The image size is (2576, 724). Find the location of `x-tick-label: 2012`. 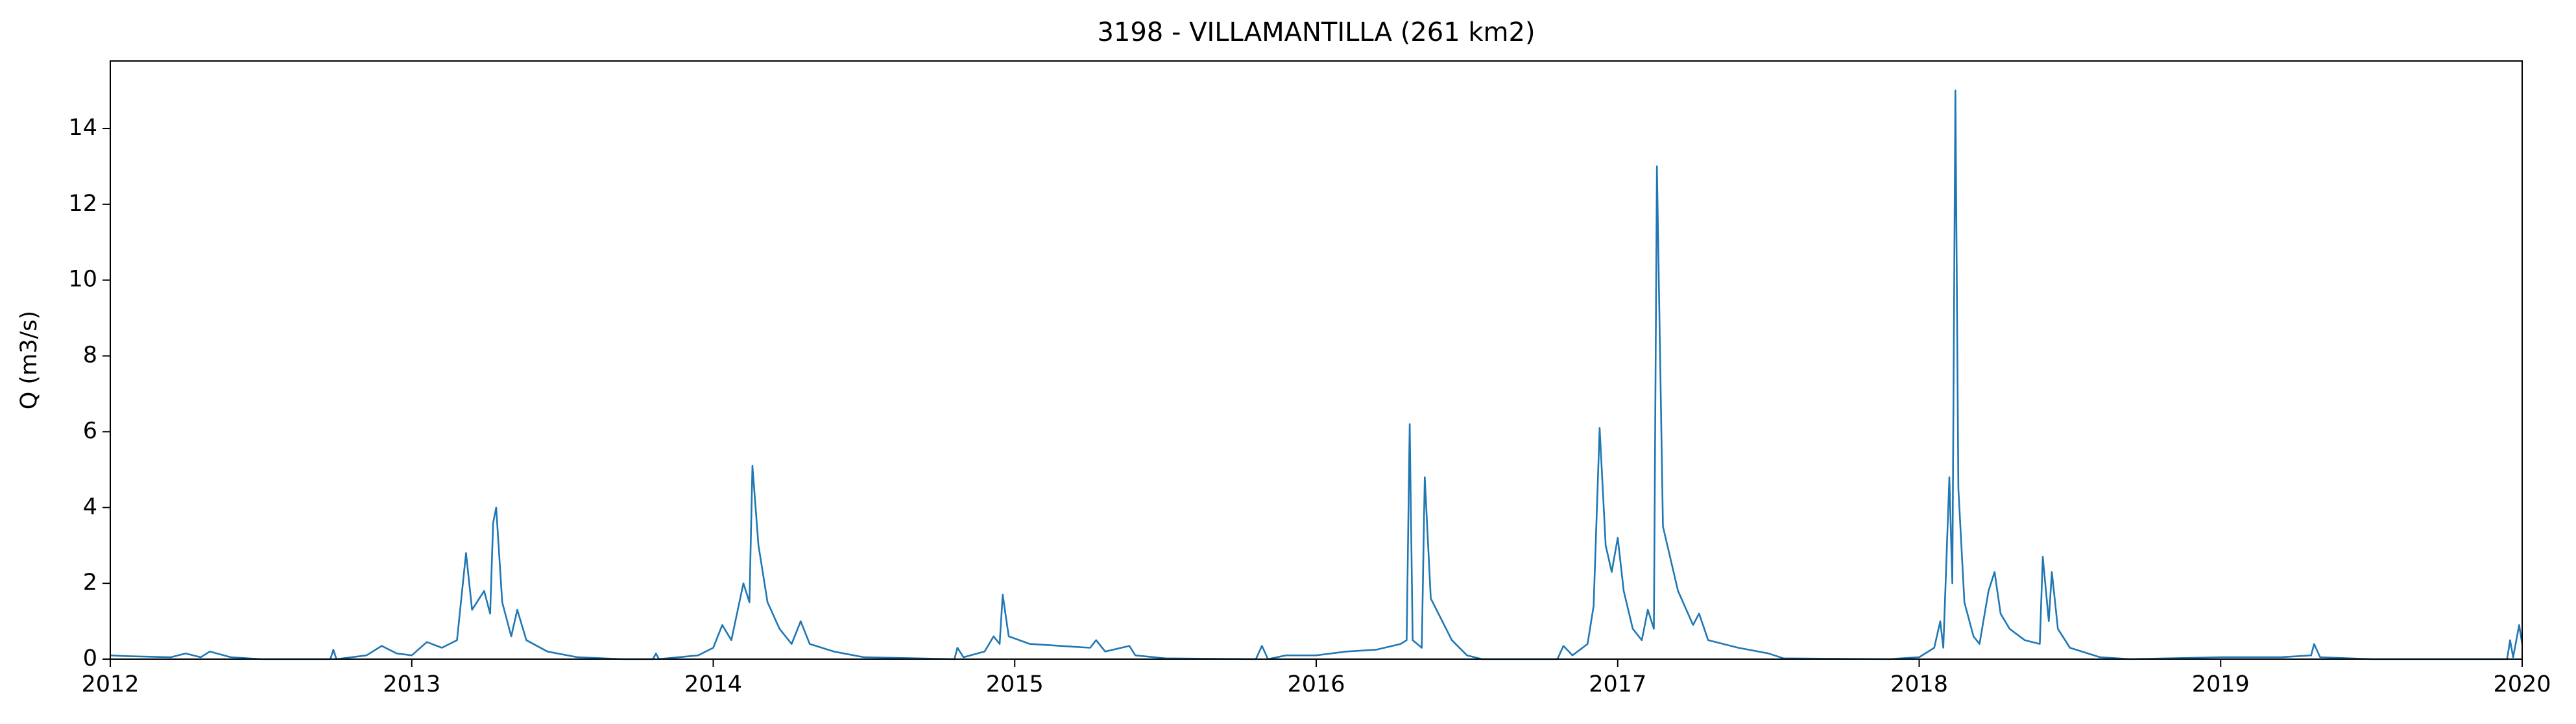

x-tick-label: 2012 is located at coordinates (110, 684).